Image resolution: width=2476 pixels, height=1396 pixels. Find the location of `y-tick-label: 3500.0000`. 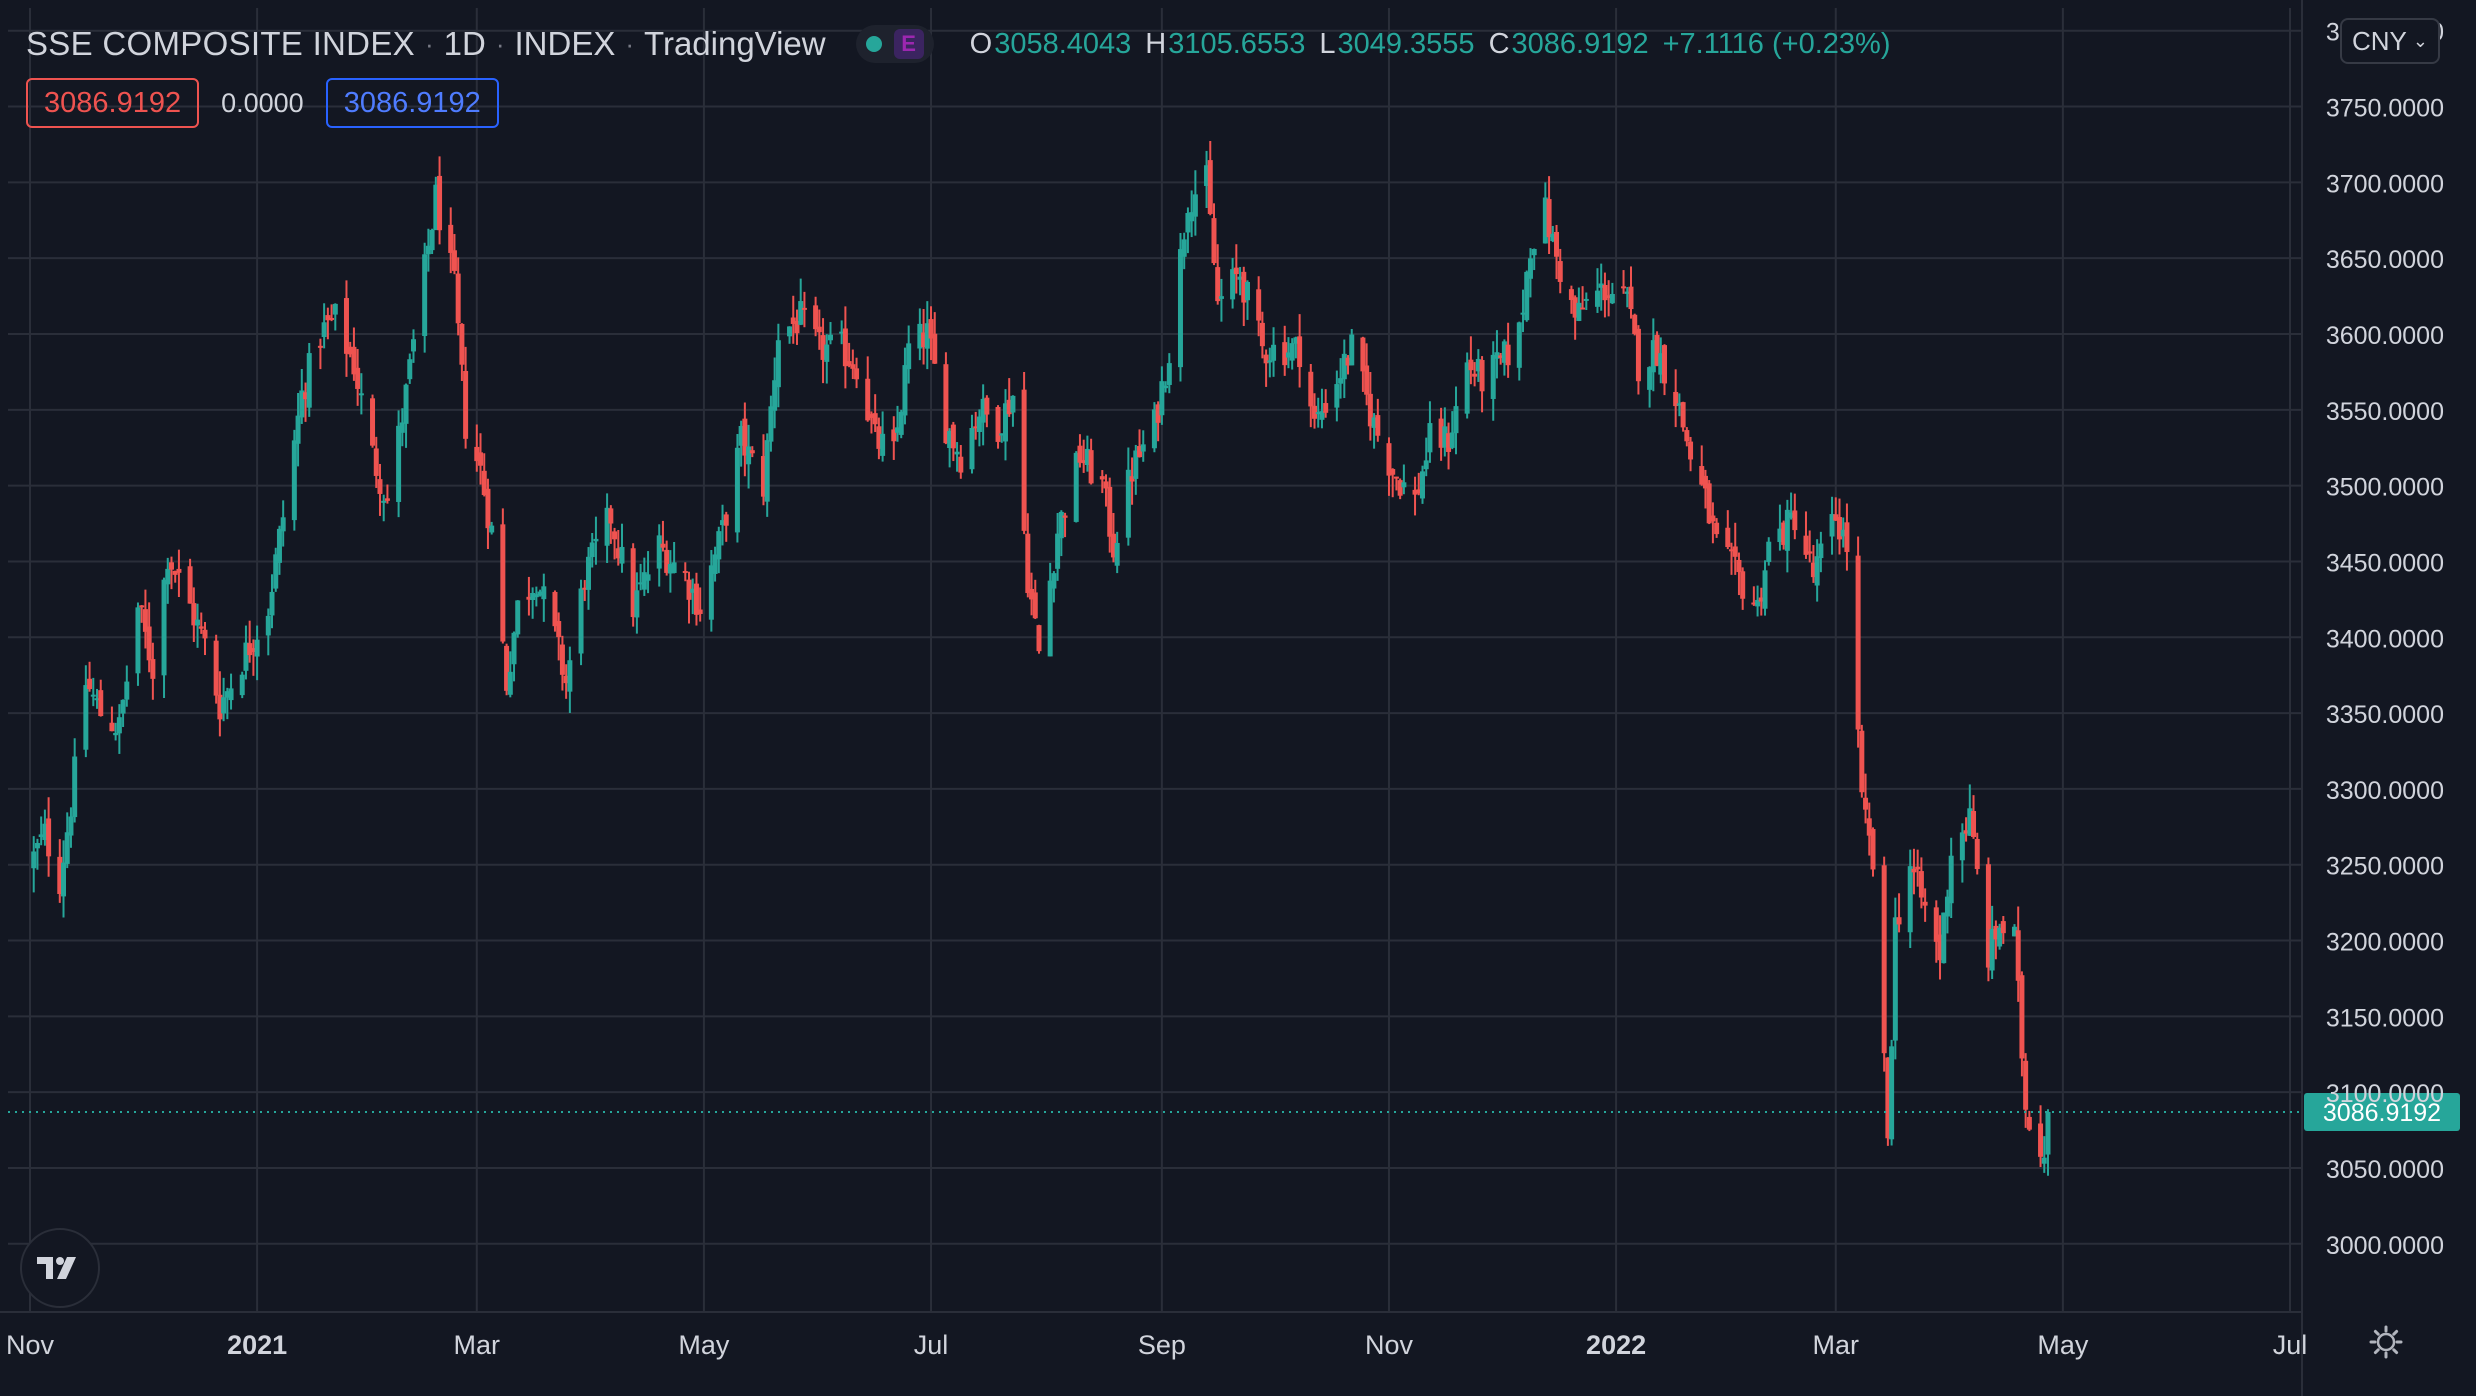

y-tick-label: 3500.0000 is located at coordinates (2385, 488).